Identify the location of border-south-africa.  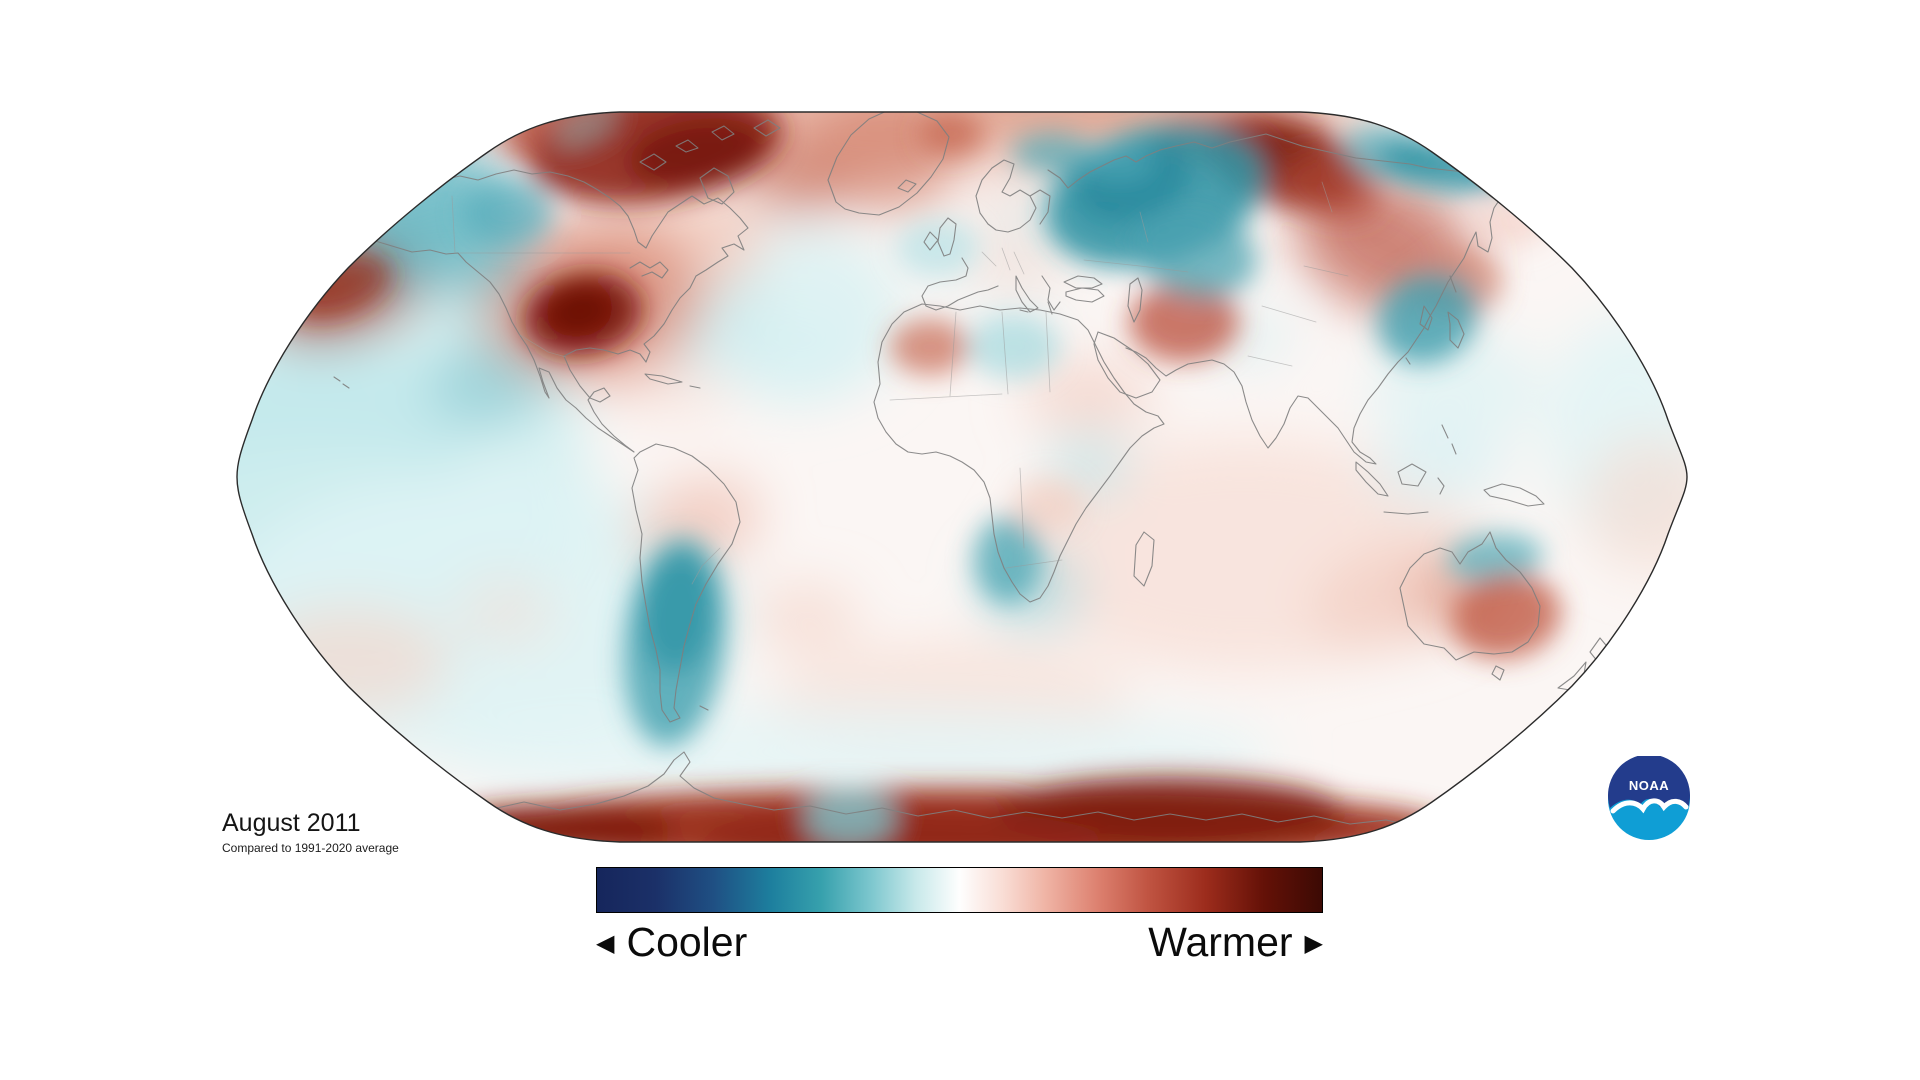
(1034, 564).